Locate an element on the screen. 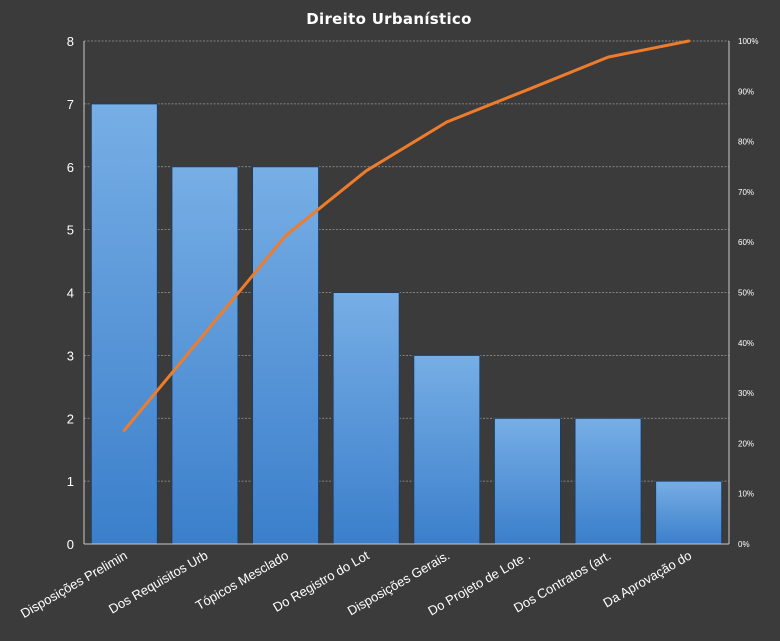 This screenshot has height=641, width=780. y-tick-label: 3 is located at coordinates (70, 355).